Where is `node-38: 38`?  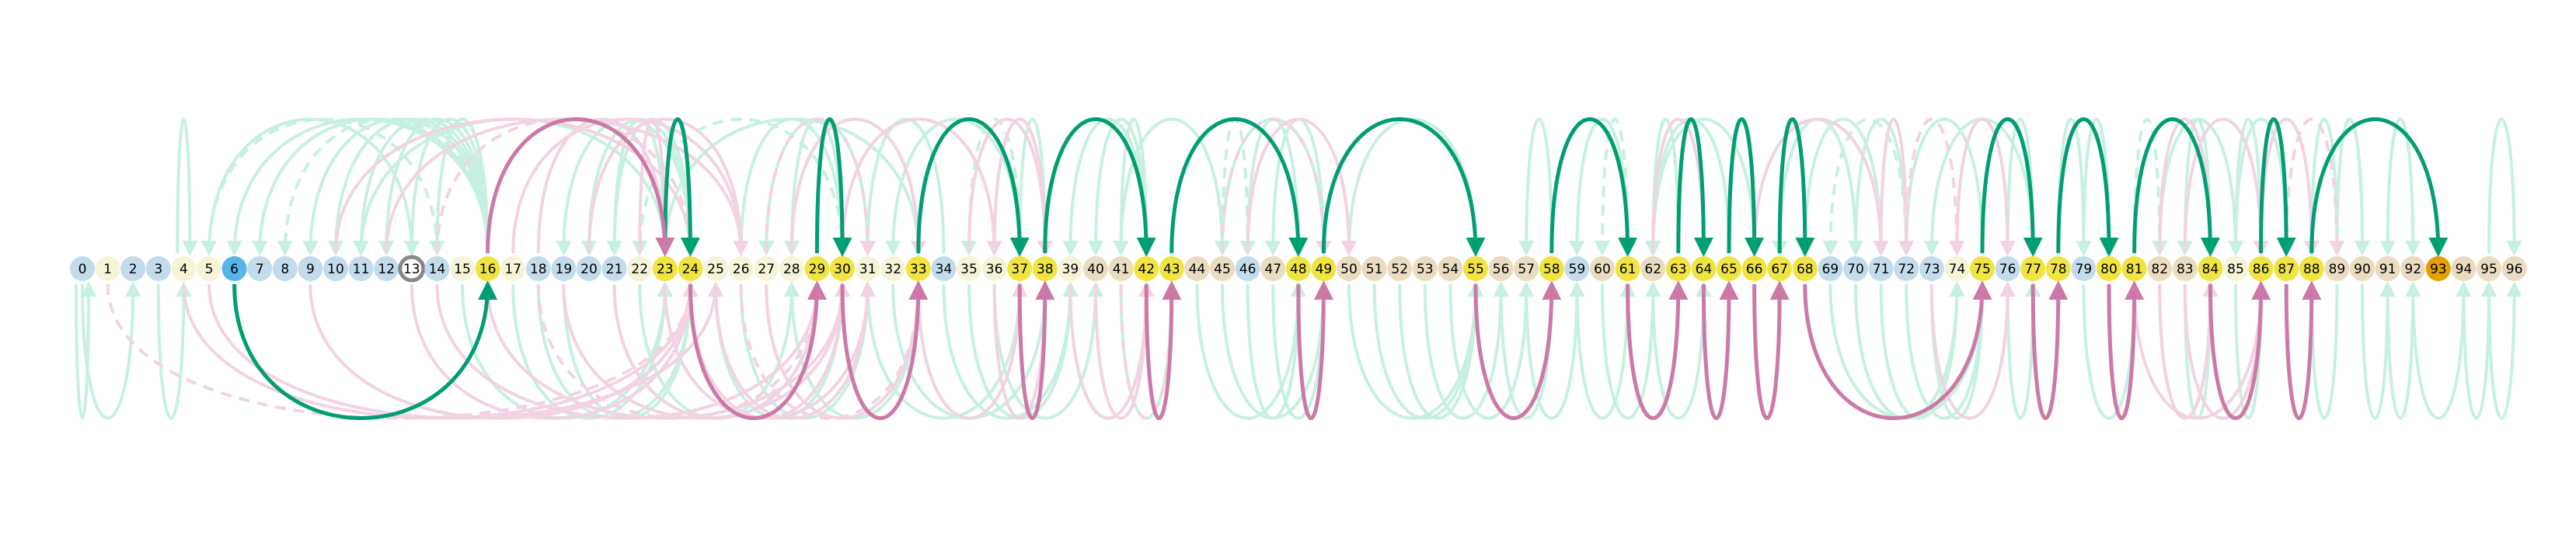
node-38: 38 is located at coordinates (1045, 268).